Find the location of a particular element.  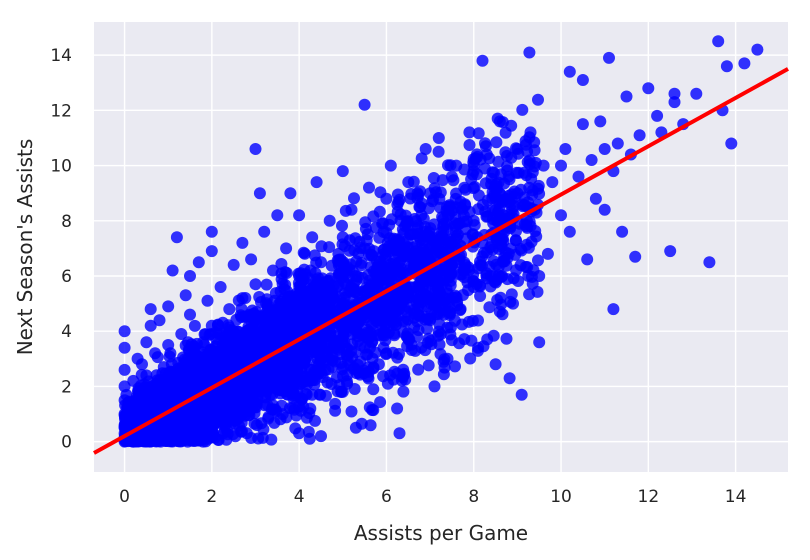

x-tick-label: 8 is located at coordinates (473, 497).